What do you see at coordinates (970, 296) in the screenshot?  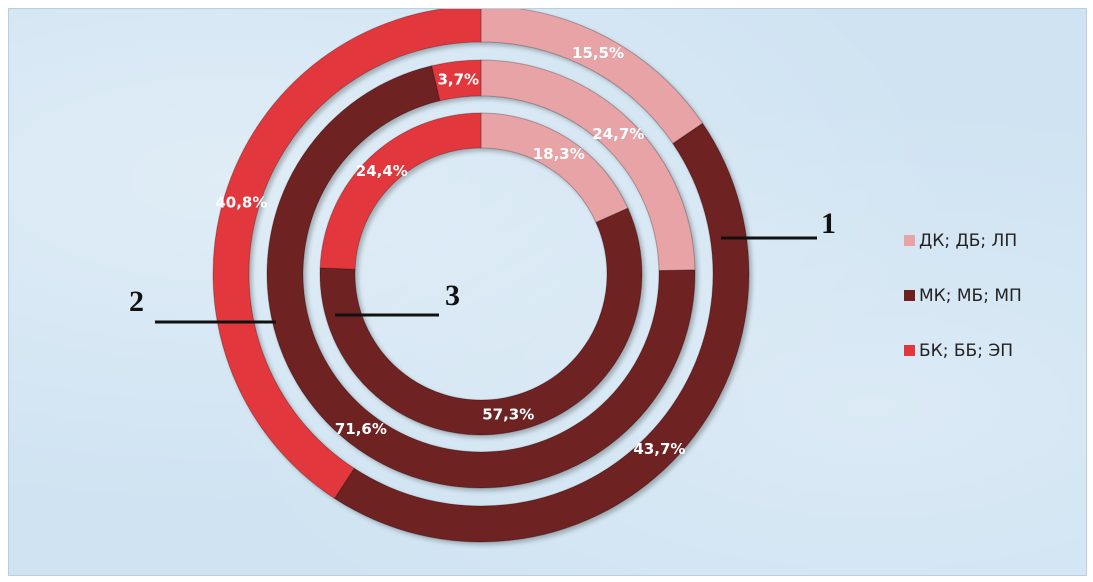 I see `legend-label-1: МК; МБ; МП` at bounding box center [970, 296].